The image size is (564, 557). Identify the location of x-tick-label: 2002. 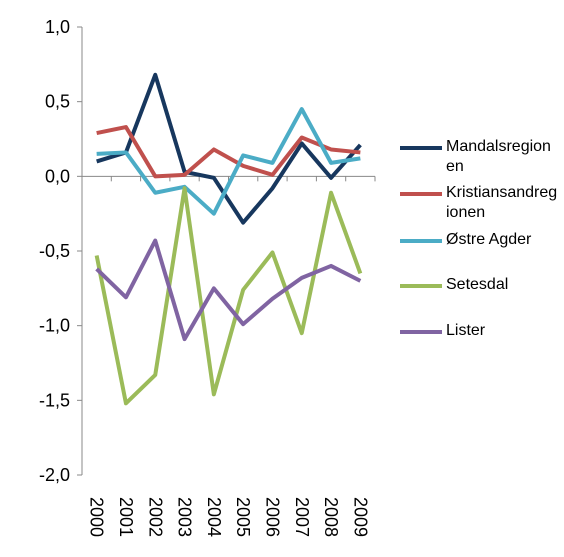
(155, 517).